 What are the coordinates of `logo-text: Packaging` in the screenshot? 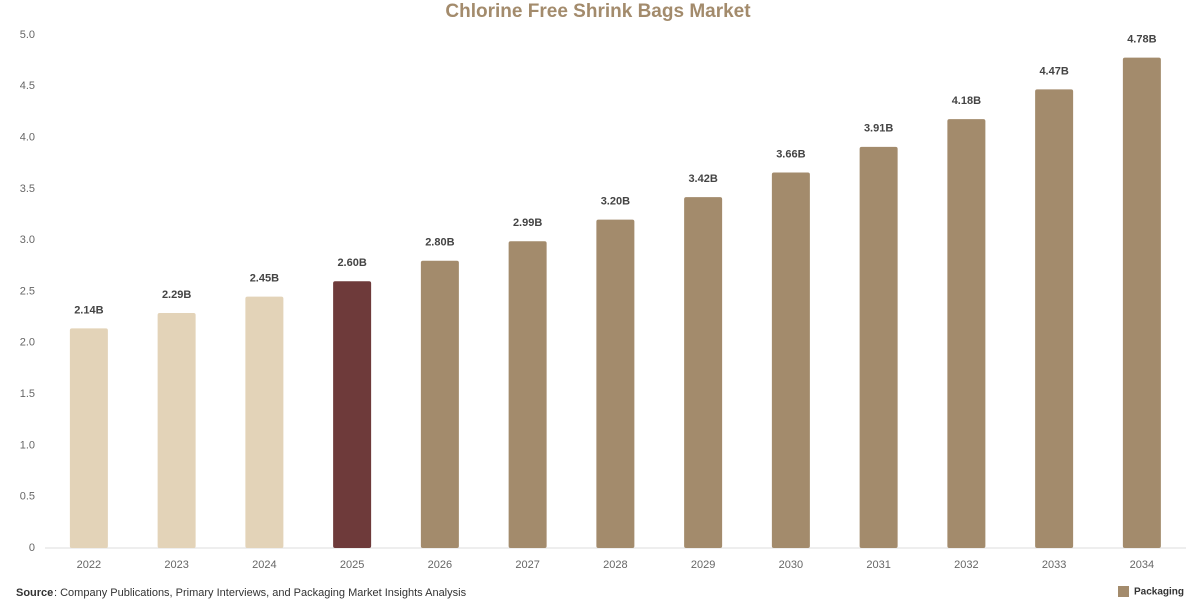 It's located at (1159, 592).